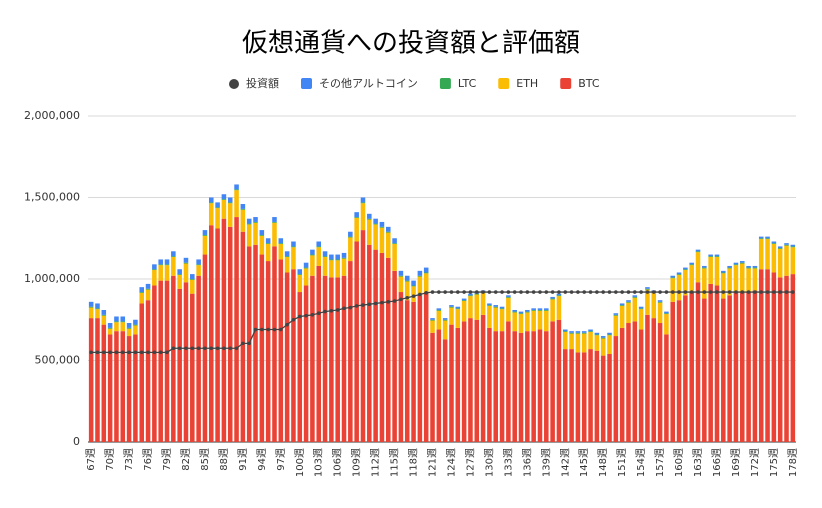 This screenshot has width=822, height=508. What do you see at coordinates (148, 459) in the screenshot?
I see `x-tick-label: 76週` at bounding box center [148, 459].